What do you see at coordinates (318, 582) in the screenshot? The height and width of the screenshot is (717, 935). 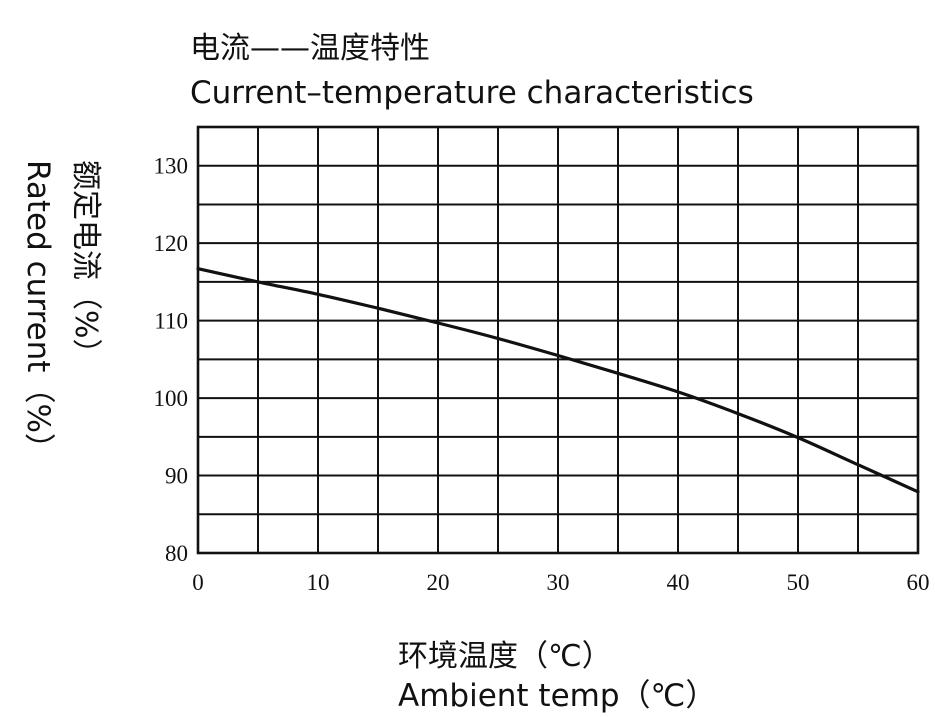 I see `x-tick-label: 10` at bounding box center [318, 582].